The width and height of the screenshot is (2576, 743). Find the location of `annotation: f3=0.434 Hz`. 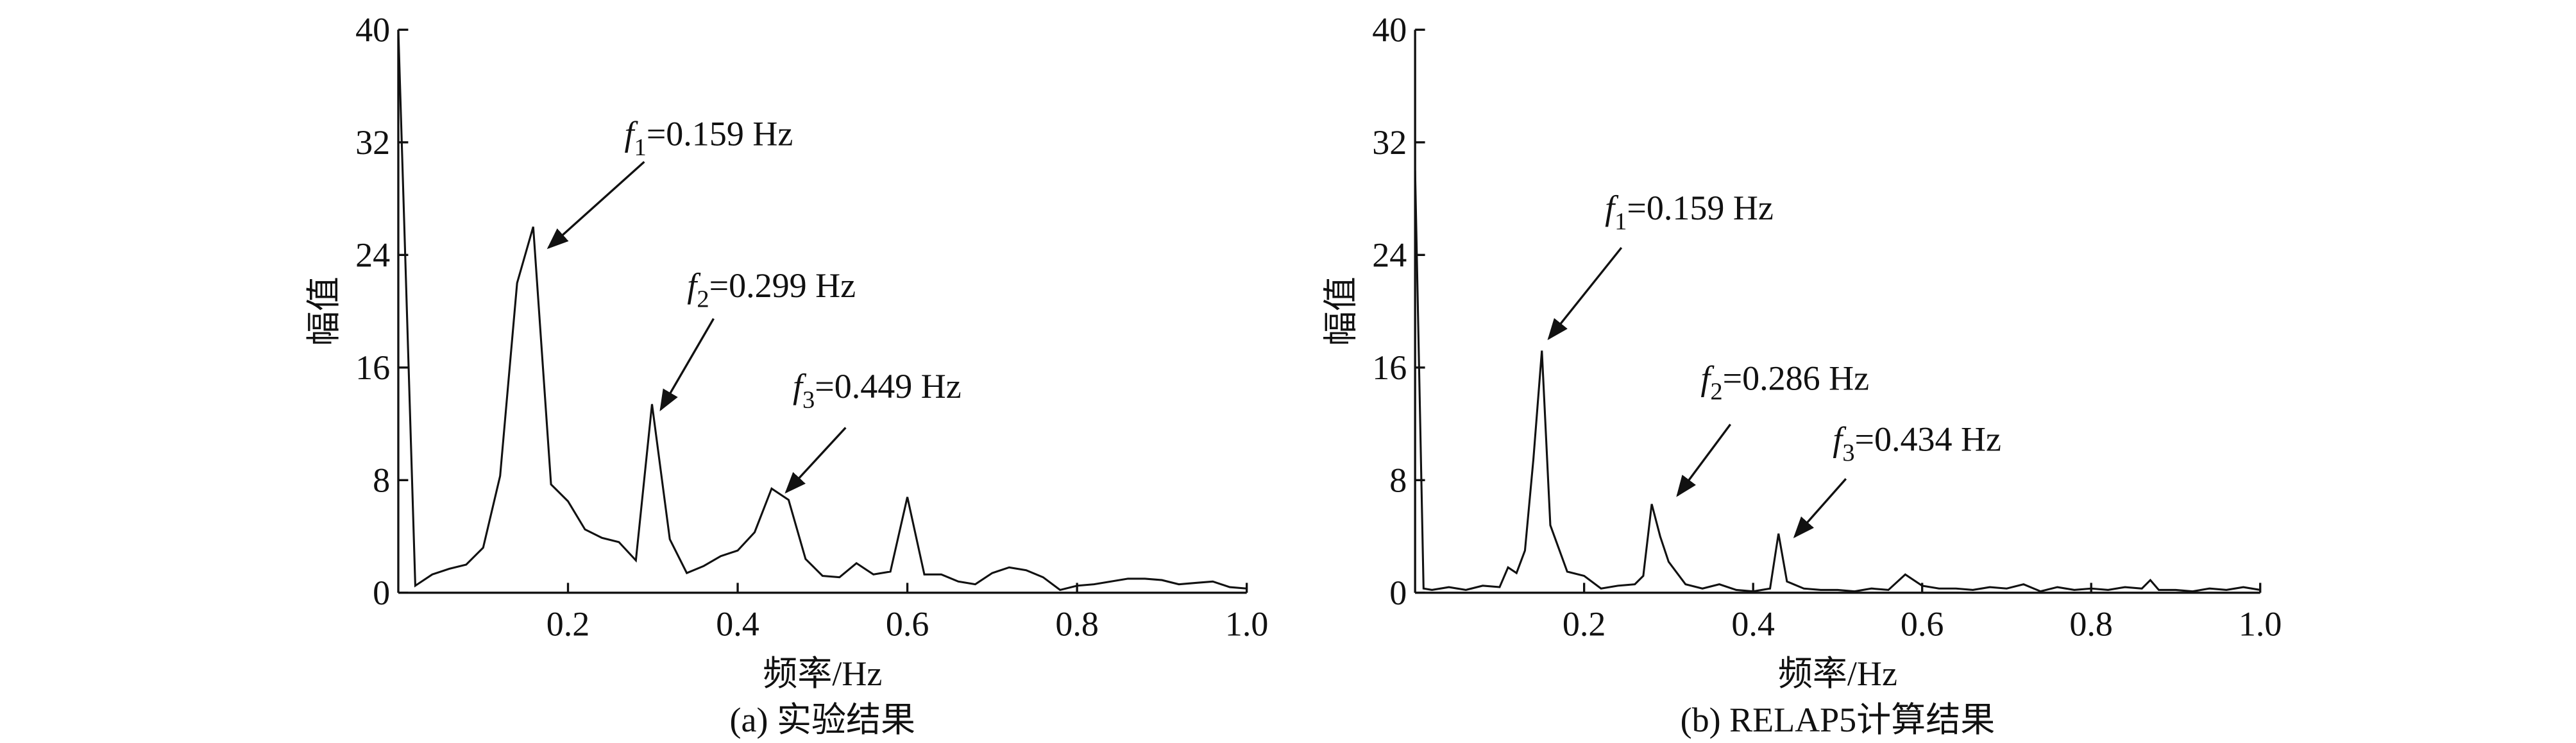

annotation: f3=0.434 Hz is located at coordinates (1917, 443).